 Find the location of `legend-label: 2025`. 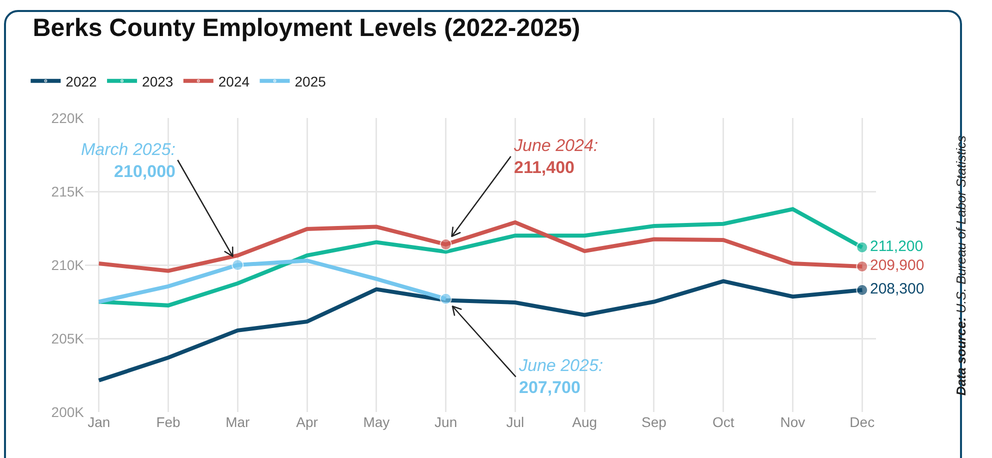

legend-label: 2025 is located at coordinates (310, 81).